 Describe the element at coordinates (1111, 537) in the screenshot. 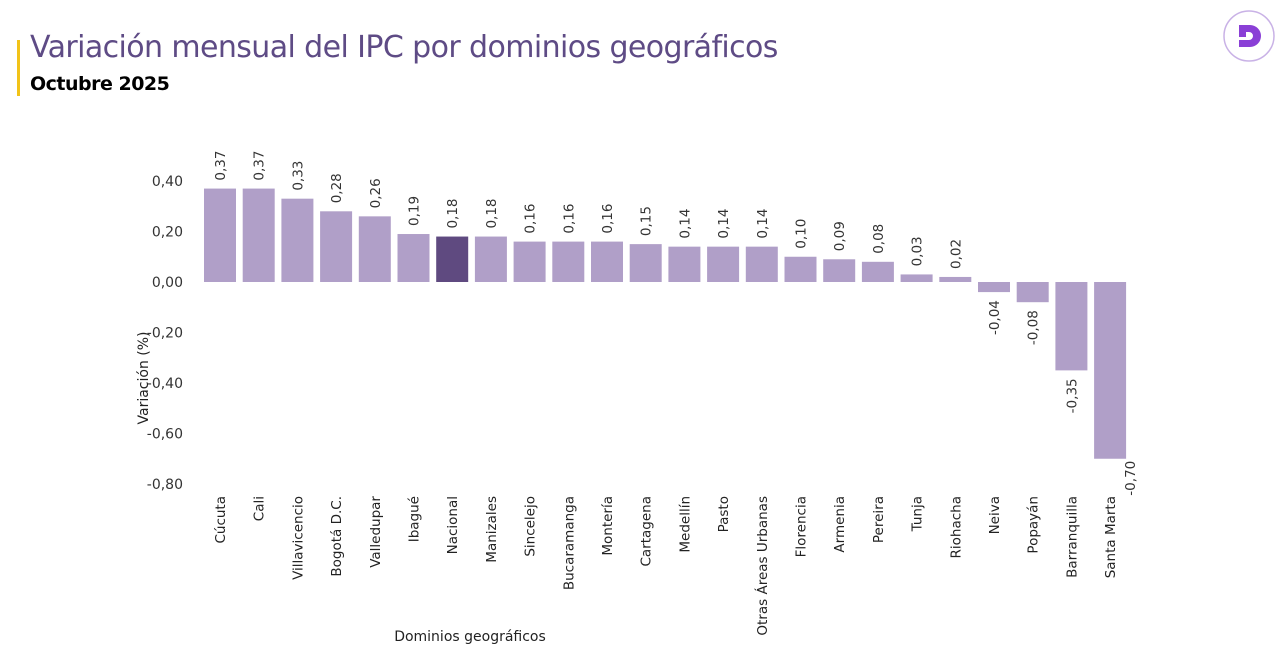

I see `x-tick-label: Santa Marta` at that location.